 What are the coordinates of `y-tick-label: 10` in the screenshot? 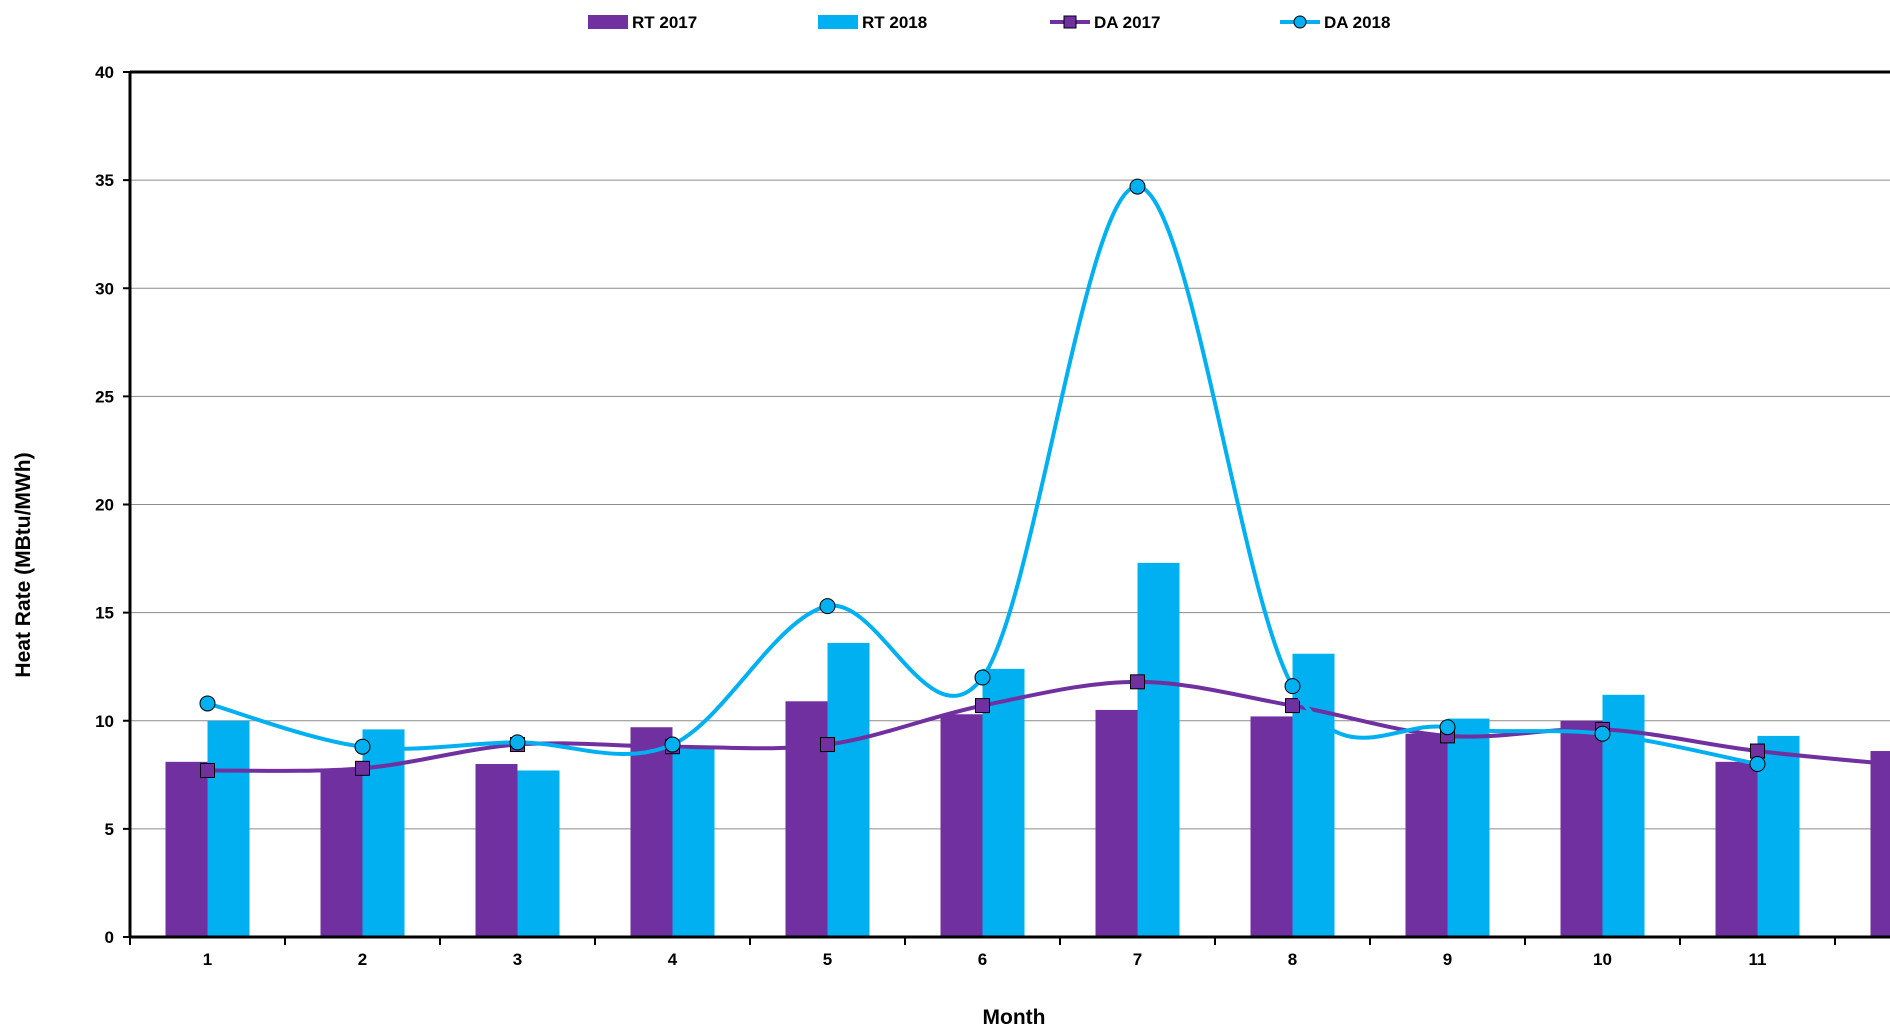 It's located at (104, 721).